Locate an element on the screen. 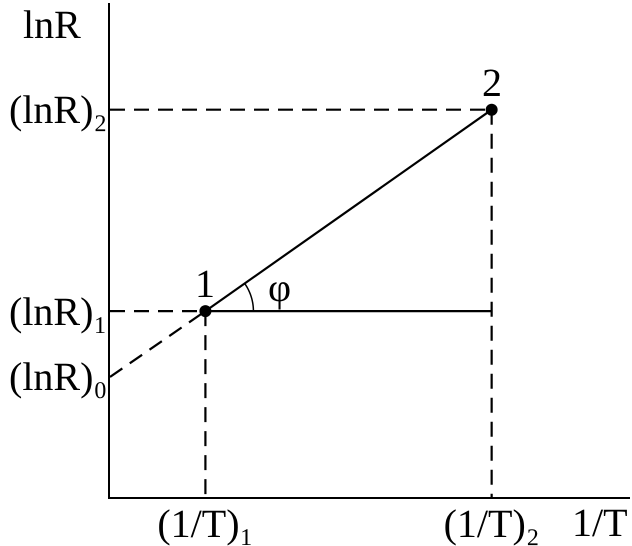 This screenshot has height=546, width=632. annotation: (lnR)₂ is located at coordinates (58, 109).